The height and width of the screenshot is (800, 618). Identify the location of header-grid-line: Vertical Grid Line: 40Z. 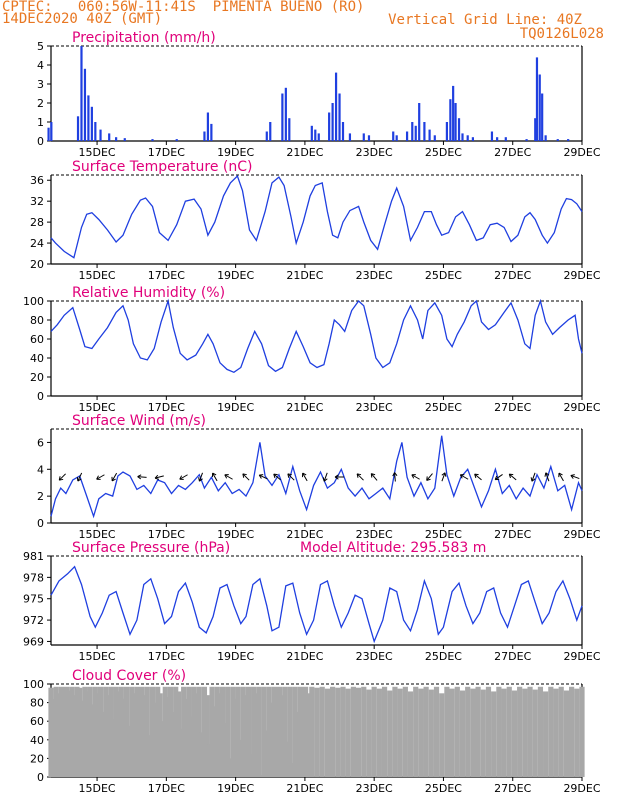
(485, 20).